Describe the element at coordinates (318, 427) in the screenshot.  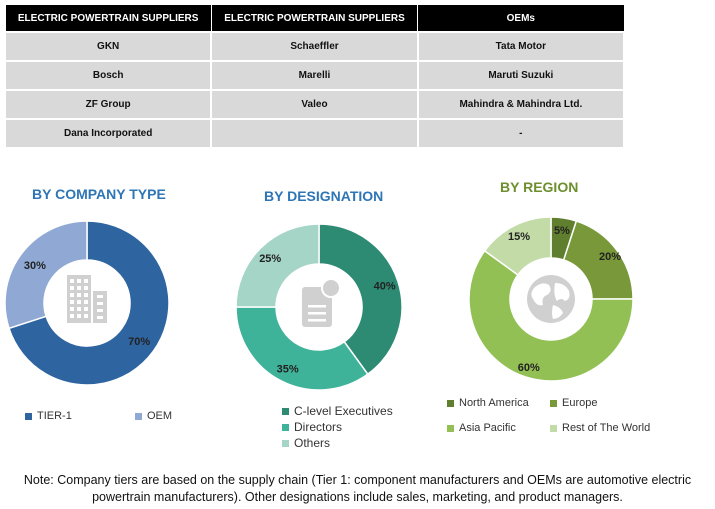
I see `legend-label: Directors` at that location.